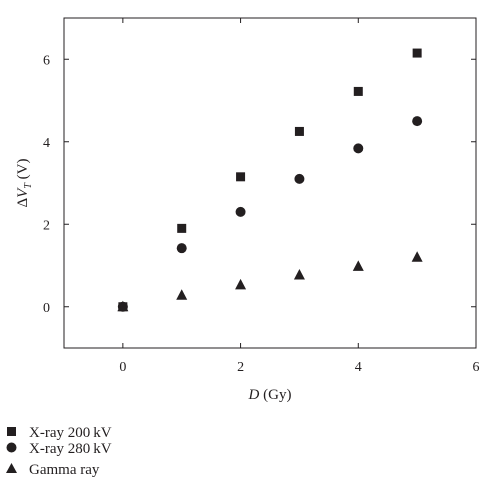  What do you see at coordinates (23, 192) in the screenshot?
I see `y-axis-label-var: V` at bounding box center [23, 192].